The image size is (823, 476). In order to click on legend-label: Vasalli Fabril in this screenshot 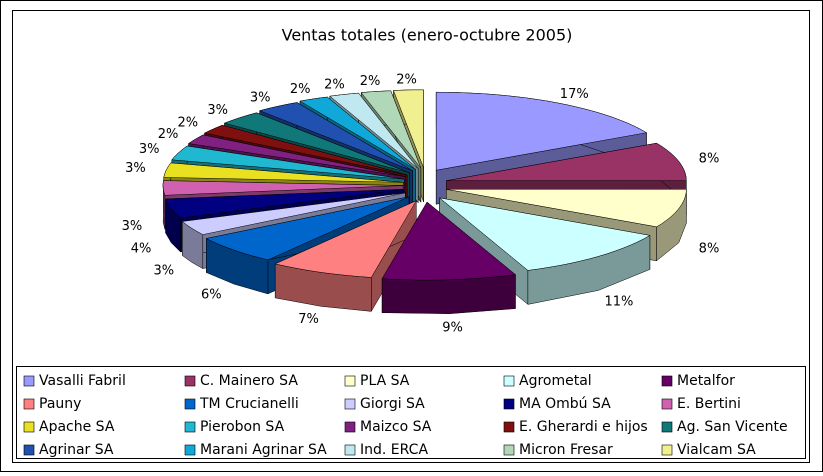, I will do `click(82, 381)`.